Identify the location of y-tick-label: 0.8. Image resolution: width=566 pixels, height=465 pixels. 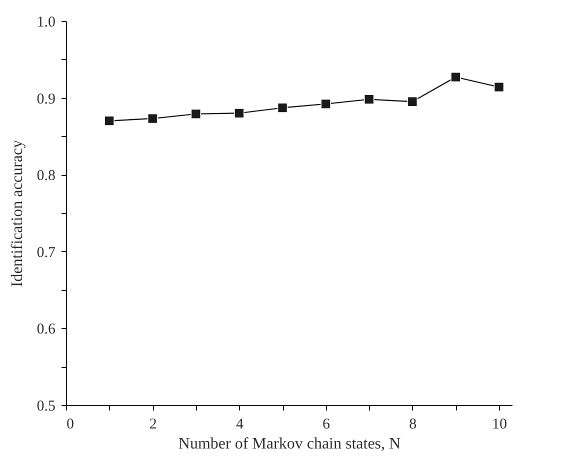
(46, 176).